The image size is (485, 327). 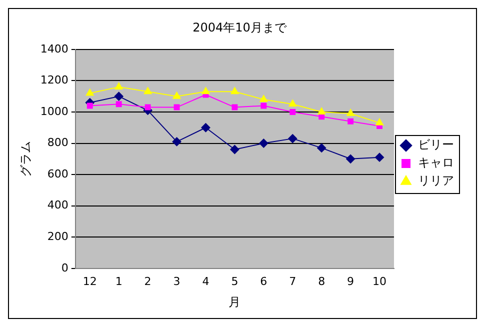 I want to click on y-tick-label: 200, so click(x=57, y=236).